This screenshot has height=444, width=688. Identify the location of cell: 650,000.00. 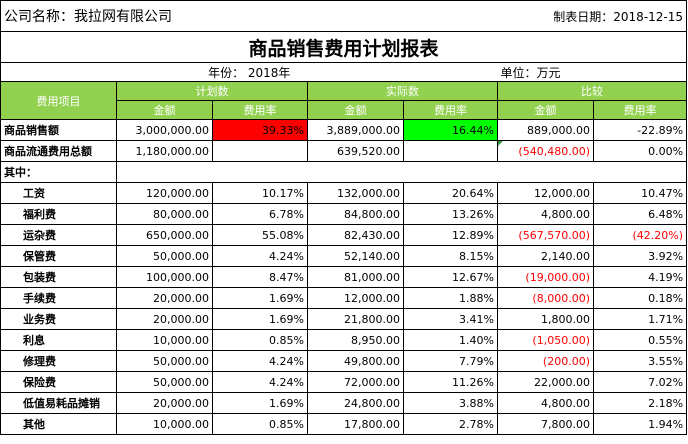
(164, 235).